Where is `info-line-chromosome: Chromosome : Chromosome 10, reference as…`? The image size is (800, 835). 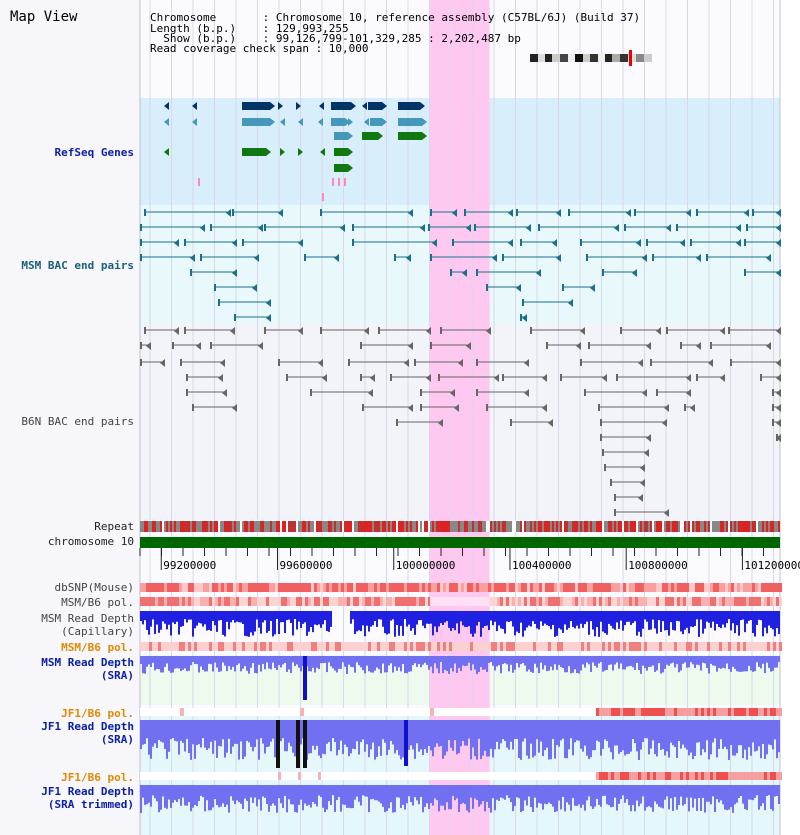 info-line-chromosome: Chromosome : Chromosome 10, reference as… is located at coordinates (395, 17).